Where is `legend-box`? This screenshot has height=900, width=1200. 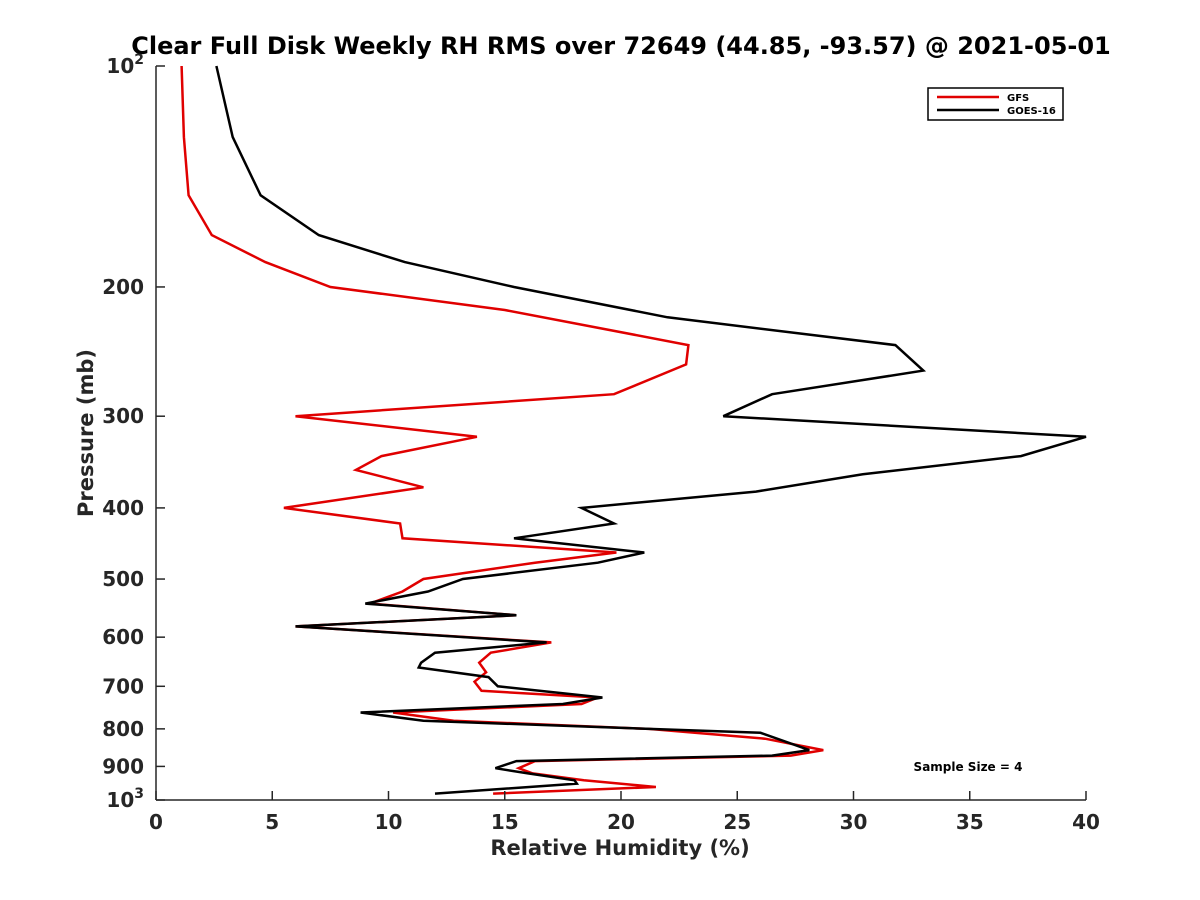
legend-box is located at coordinates (995, 104).